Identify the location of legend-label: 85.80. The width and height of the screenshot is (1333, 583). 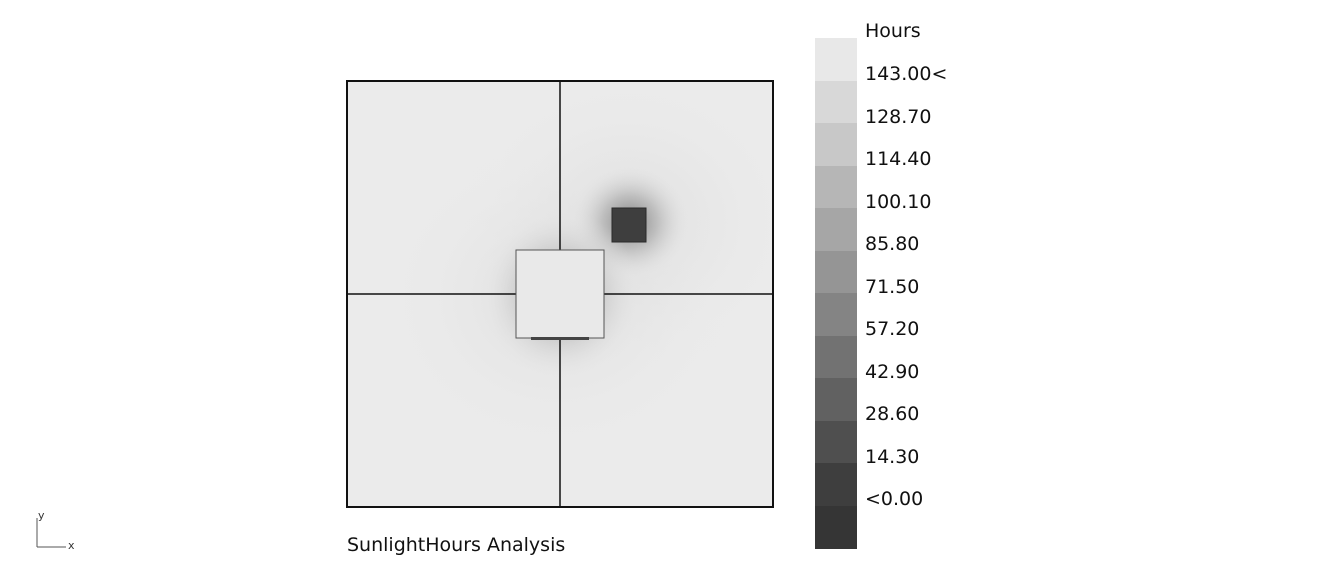
(892, 244).